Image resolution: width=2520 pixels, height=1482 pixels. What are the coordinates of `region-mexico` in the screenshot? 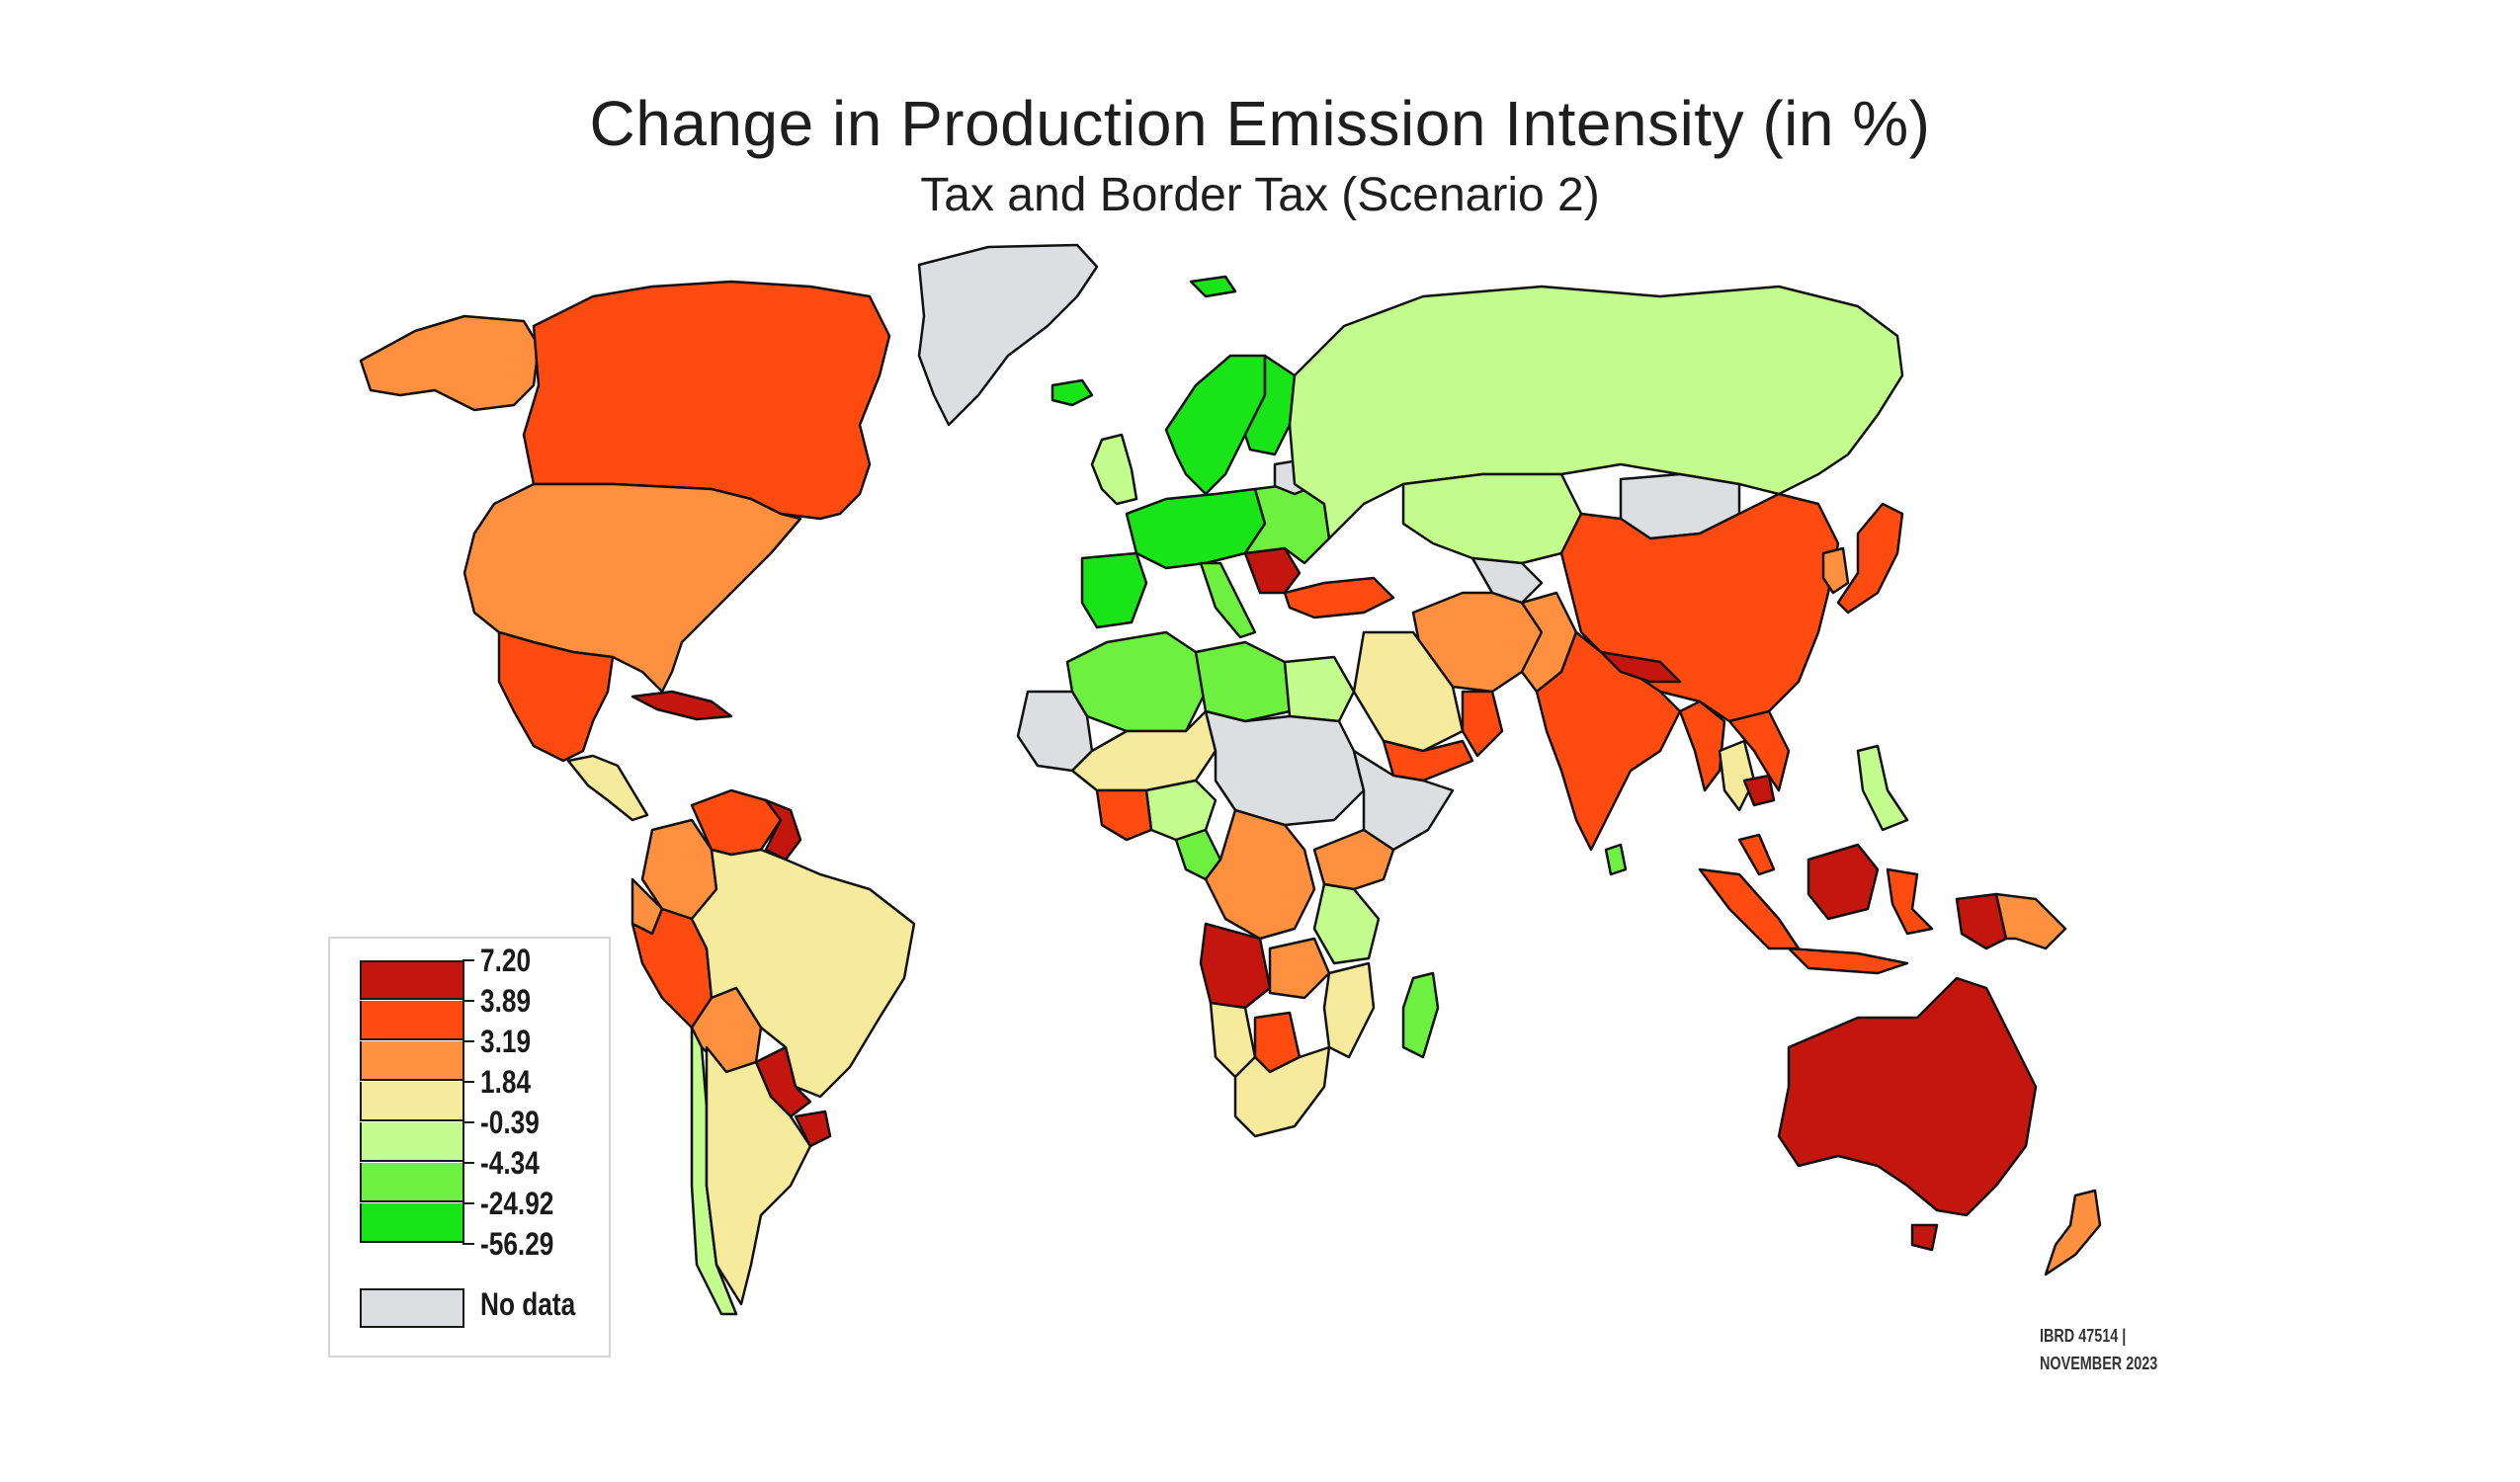 It's located at (556, 696).